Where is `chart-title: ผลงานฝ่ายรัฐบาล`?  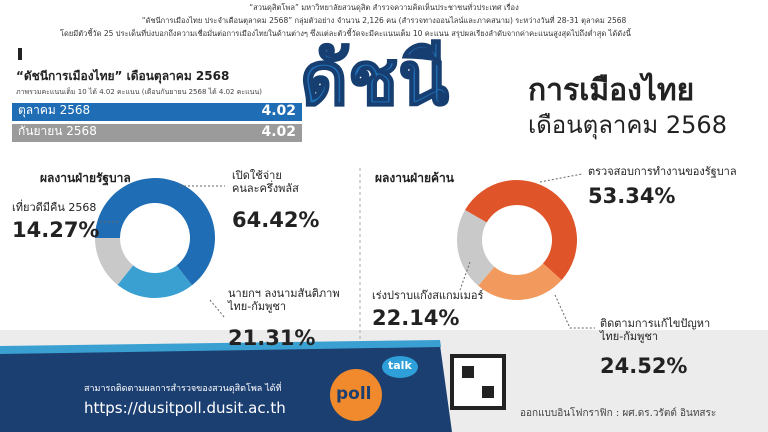
chart-title: ผลงานฝ่ายรัฐบาล is located at coordinates (85, 178).